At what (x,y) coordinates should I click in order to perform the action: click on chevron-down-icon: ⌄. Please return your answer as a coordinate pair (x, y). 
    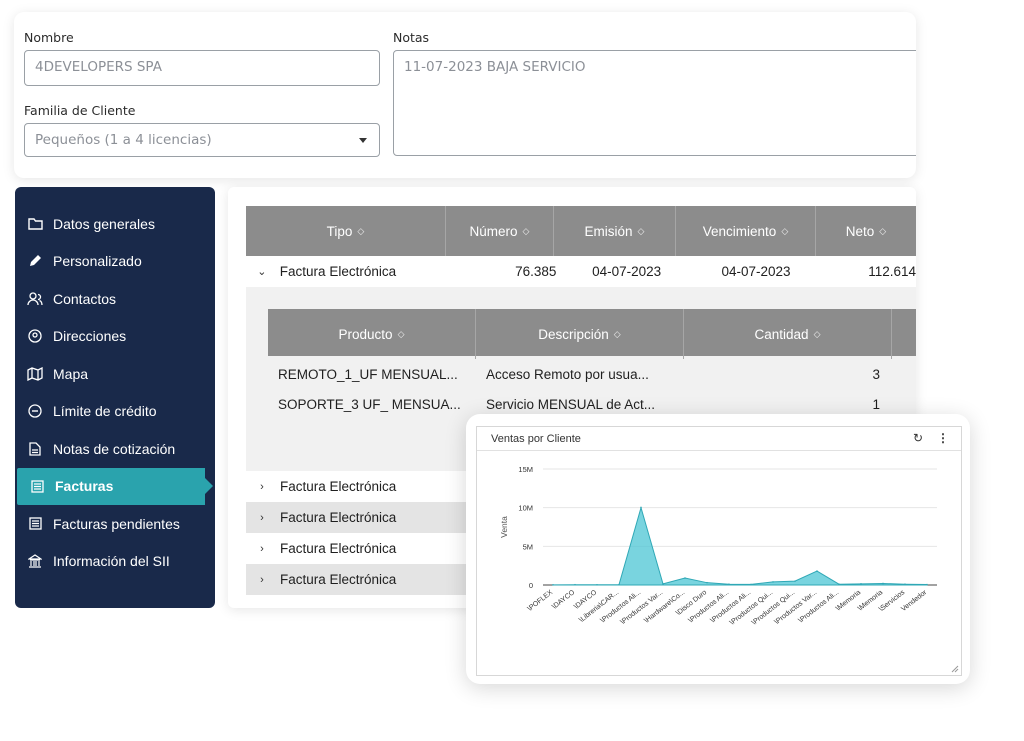
    Looking at the image, I should click on (262, 272).